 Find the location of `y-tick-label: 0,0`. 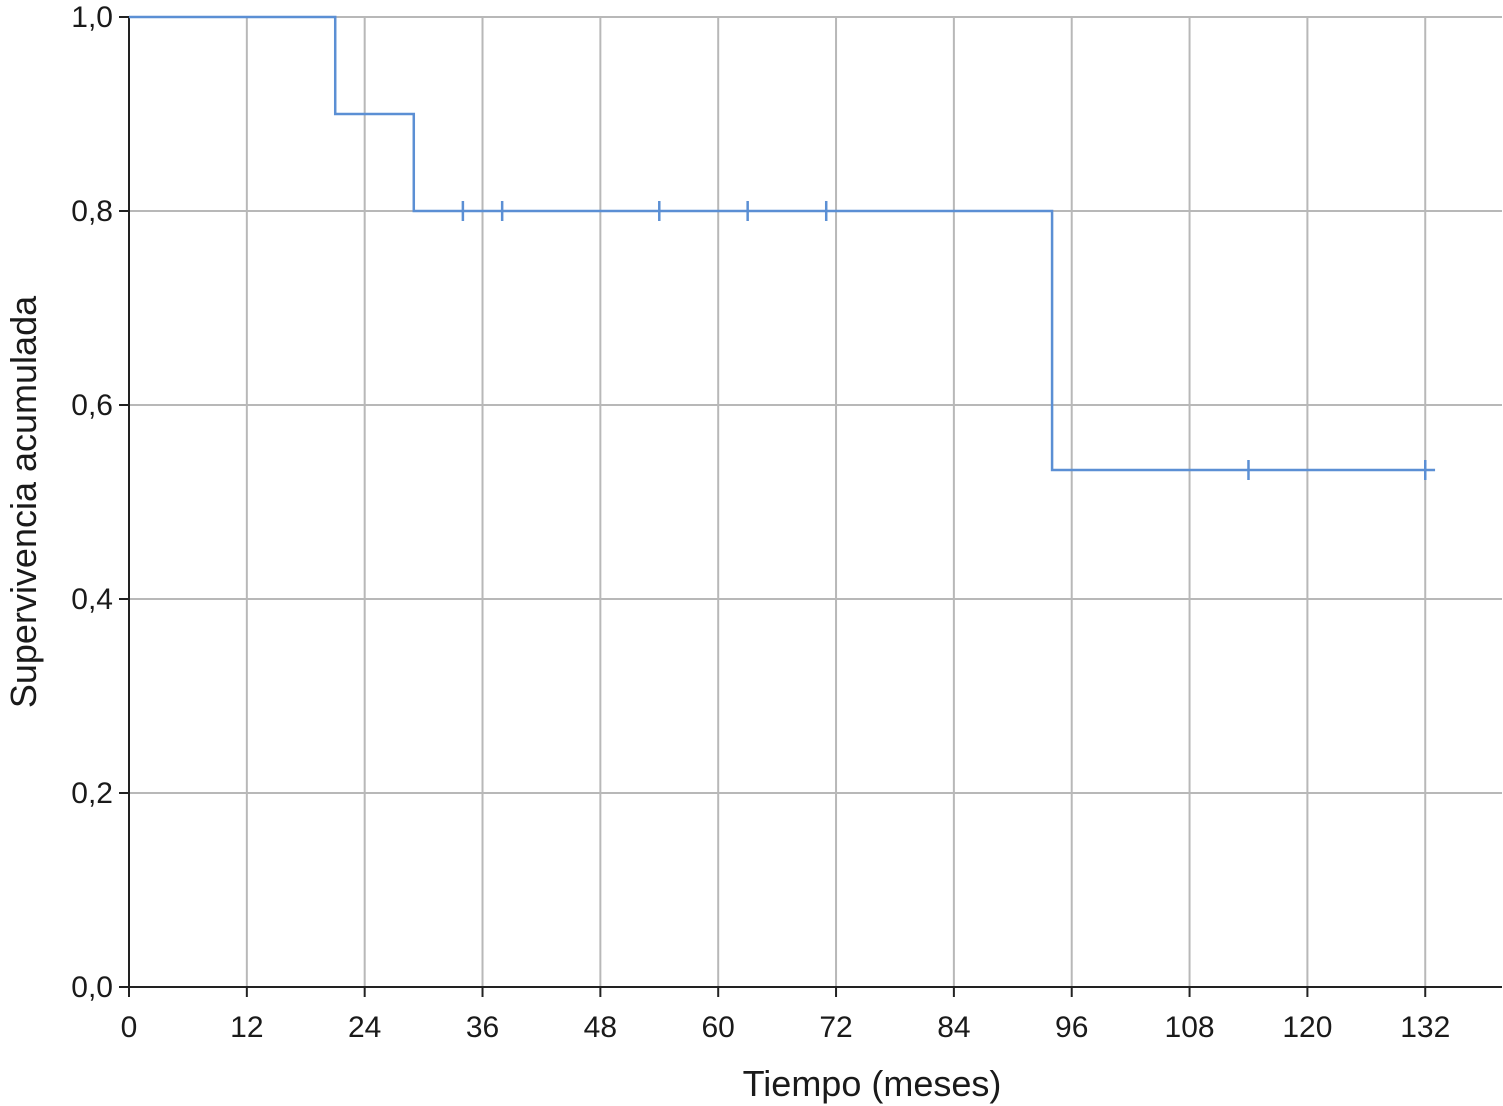

y-tick-label: 0,0 is located at coordinates (92, 987).